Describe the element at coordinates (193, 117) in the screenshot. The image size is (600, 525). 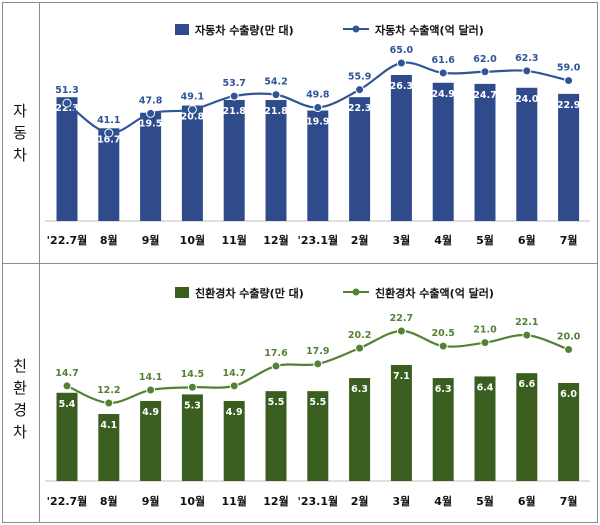
I see `bar-value-label: 20.8` at that location.